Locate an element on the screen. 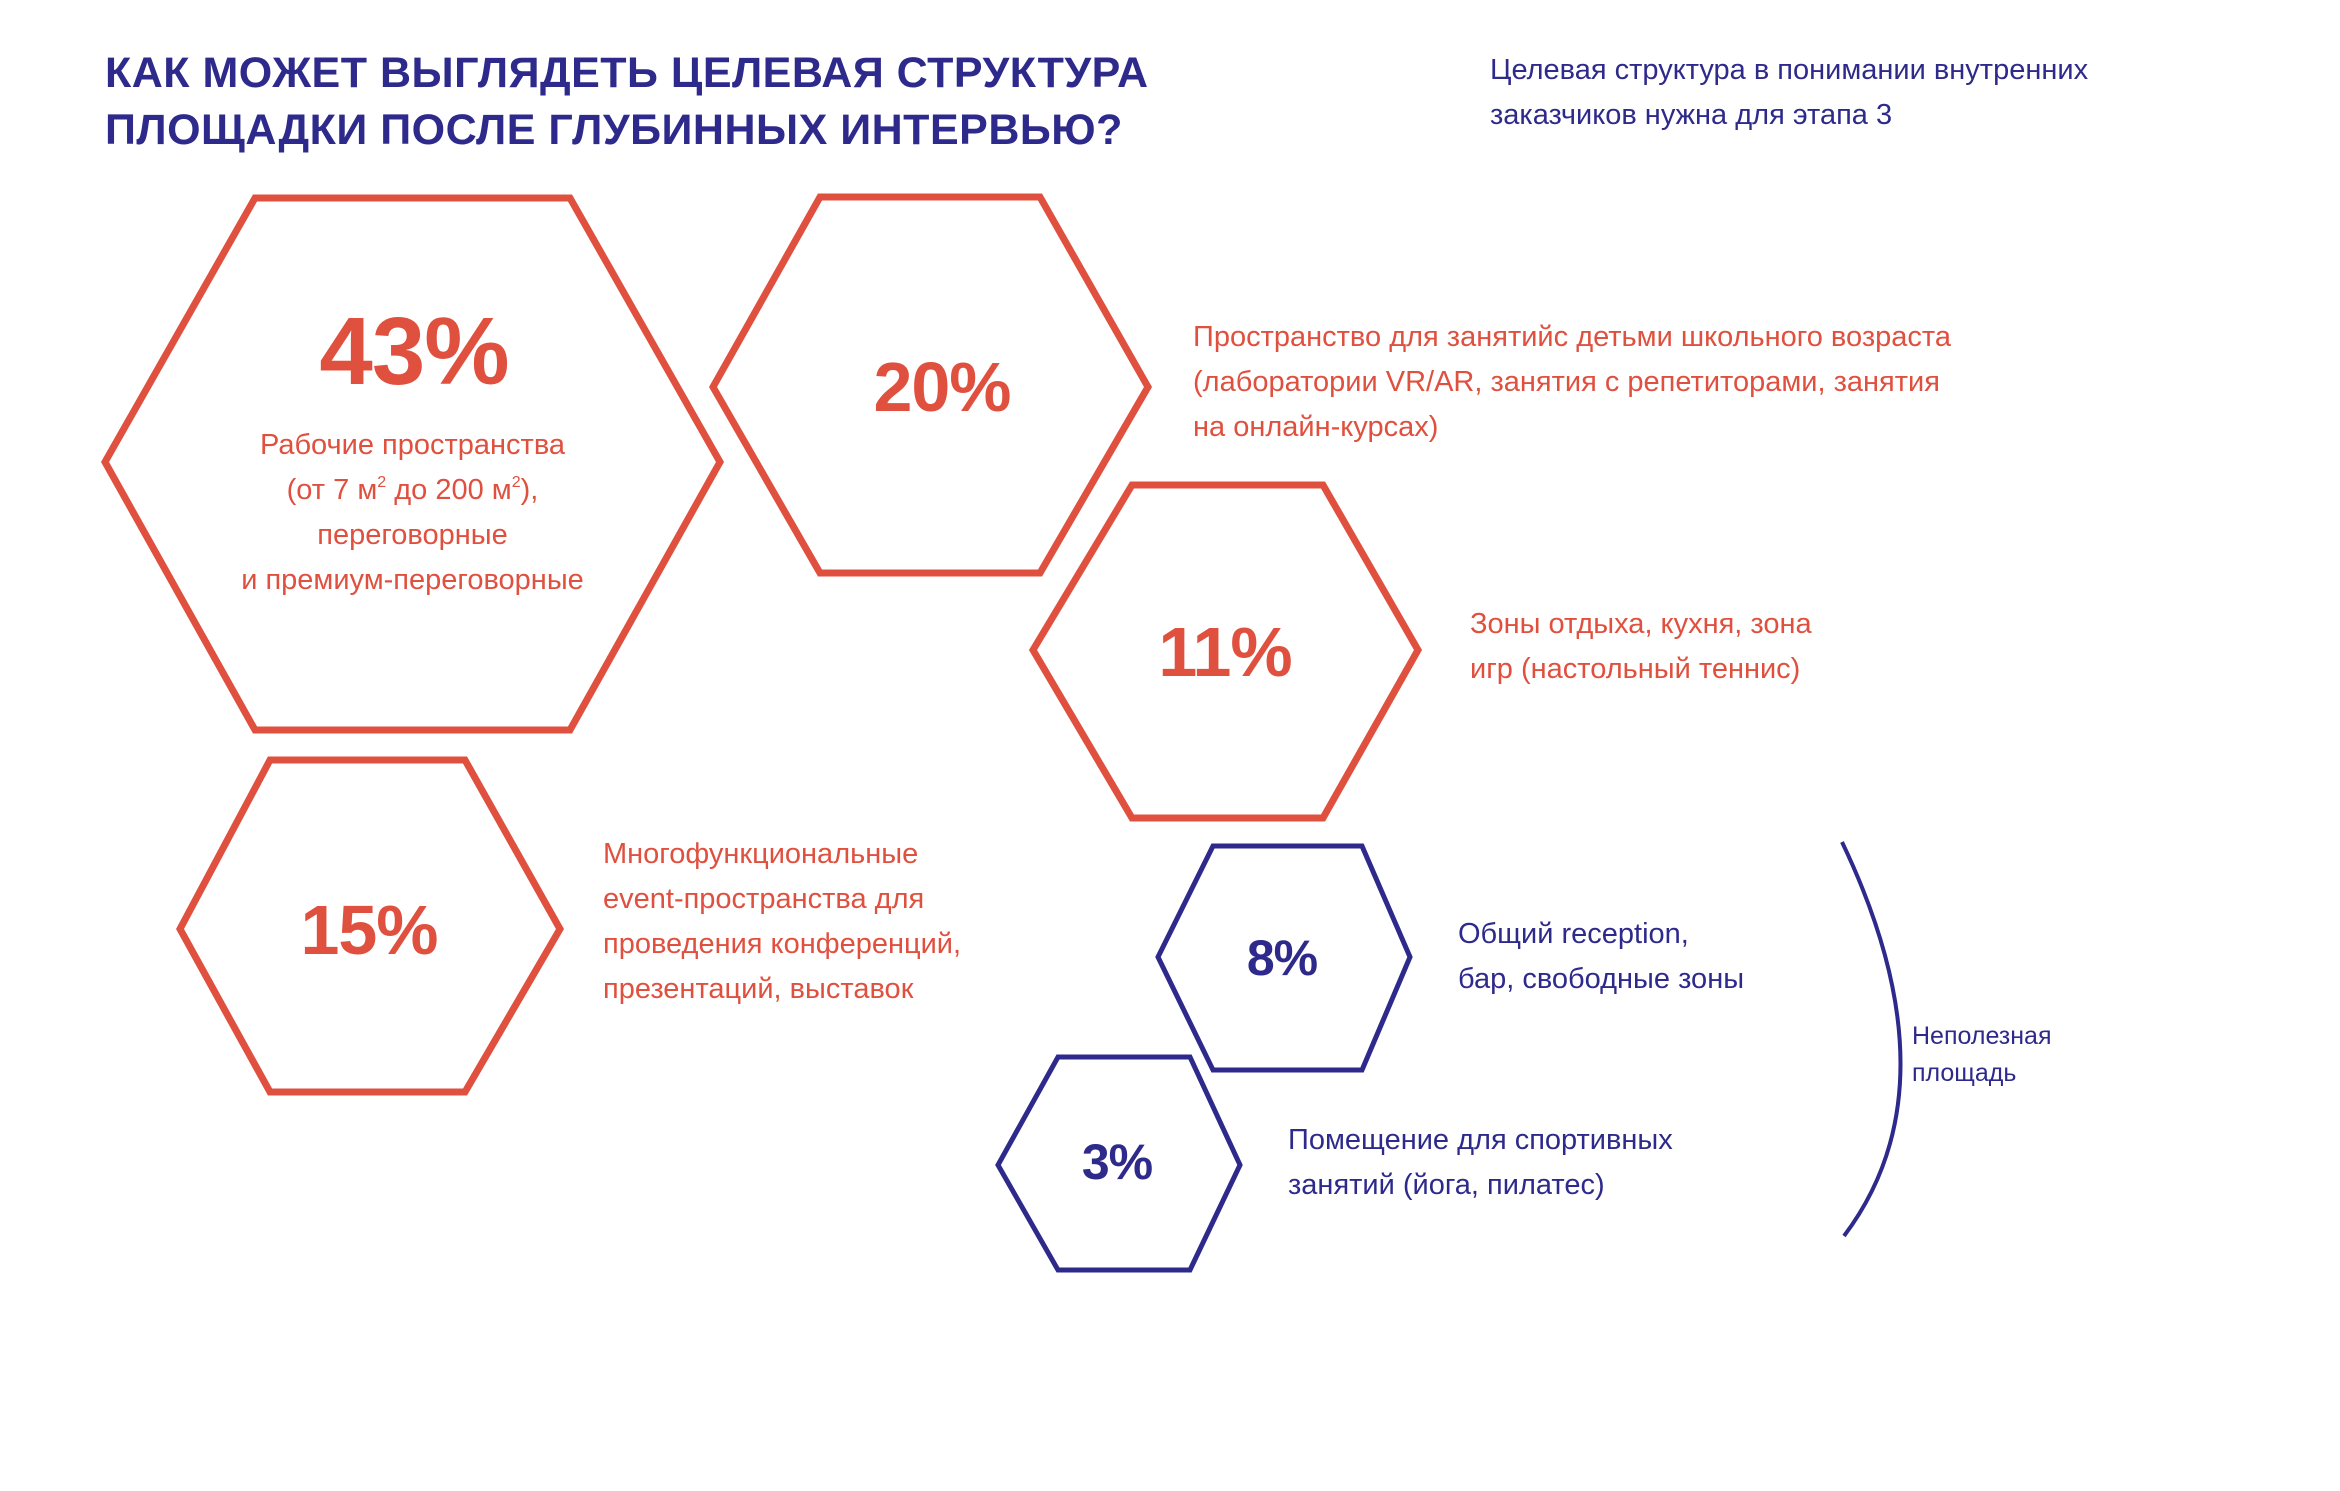 The width and height of the screenshot is (2340, 1491). bracket-arc is located at coordinates (1871, 1039).